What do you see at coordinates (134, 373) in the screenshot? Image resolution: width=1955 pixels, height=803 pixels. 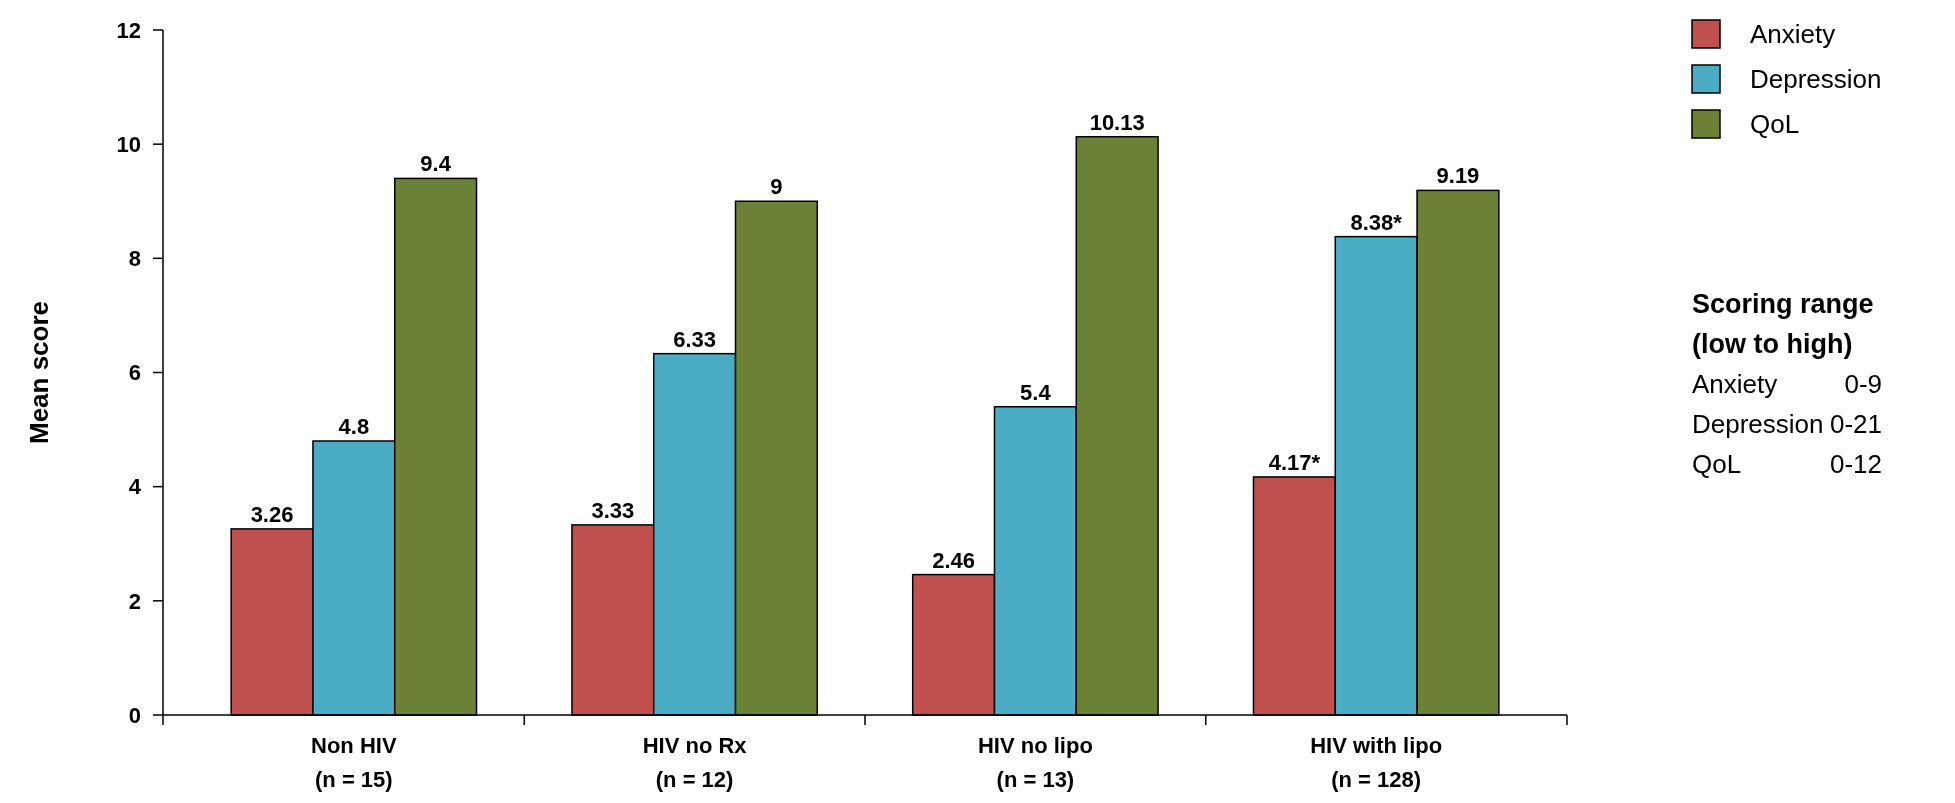 I see `y-tick-label: 6` at bounding box center [134, 373].